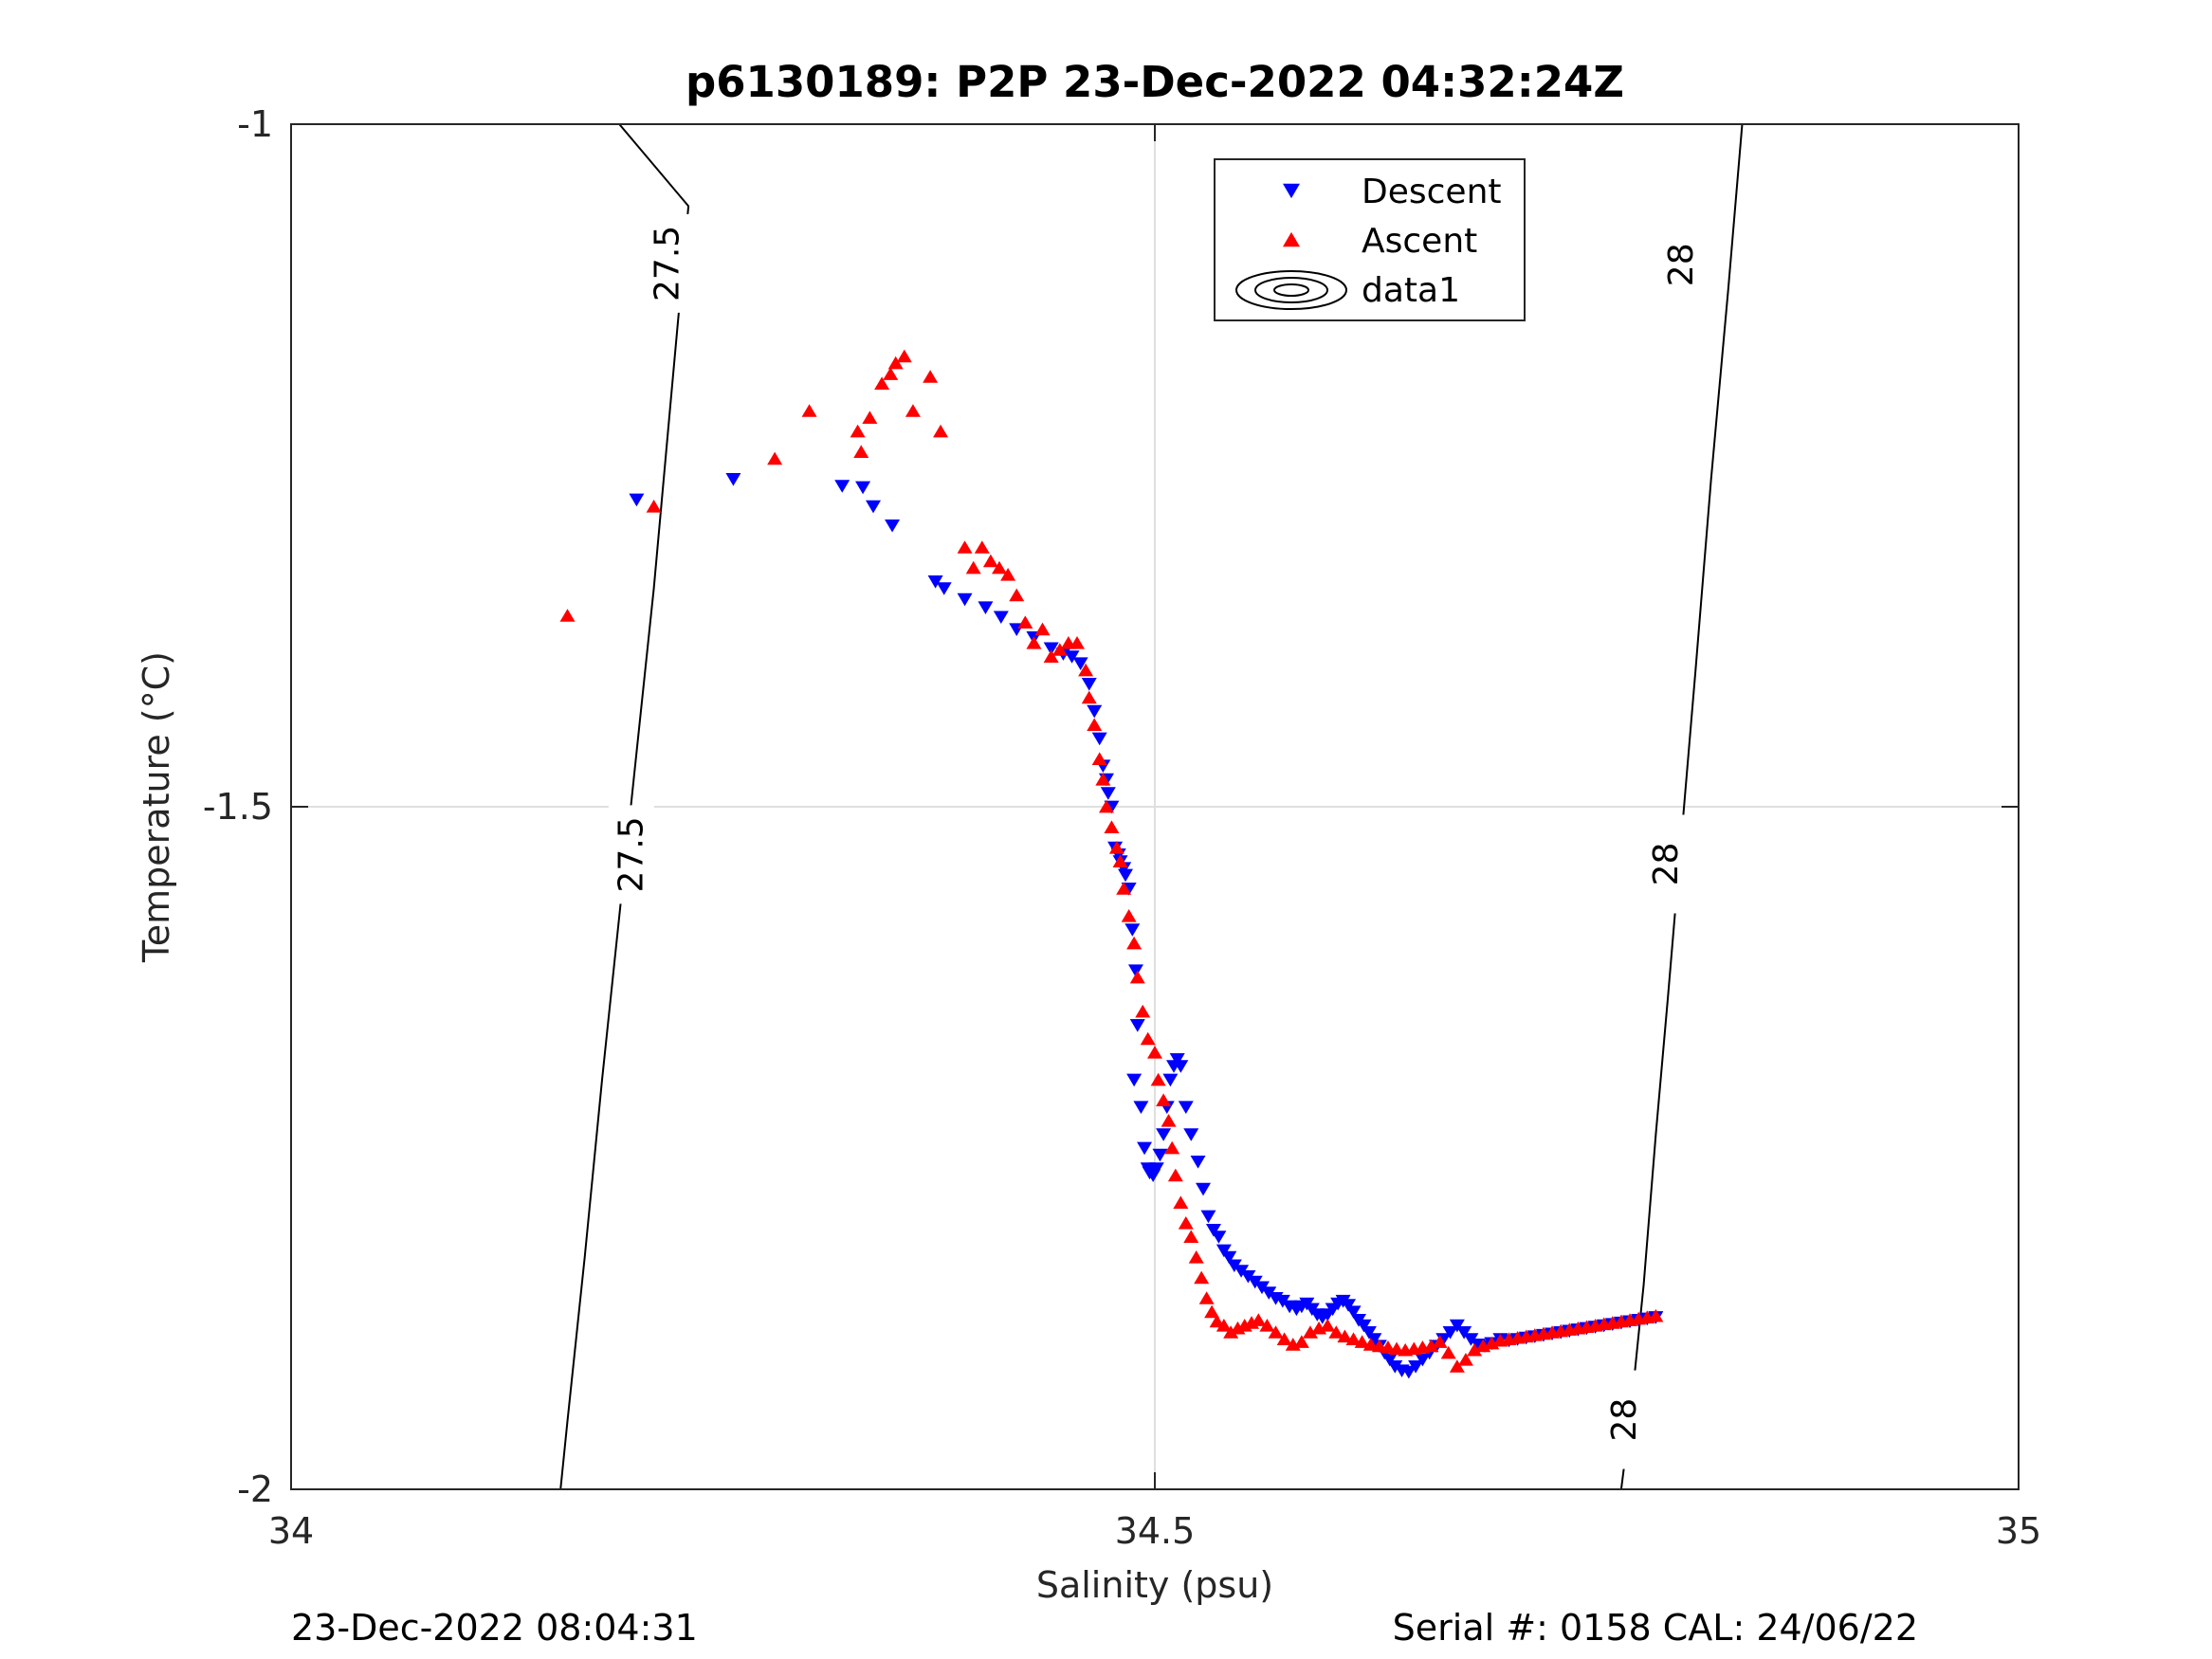 The height and width of the screenshot is (1659, 2212). Describe the element at coordinates (1291, 239) in the screenshot. I see `legend-marker-ascent` at that location.